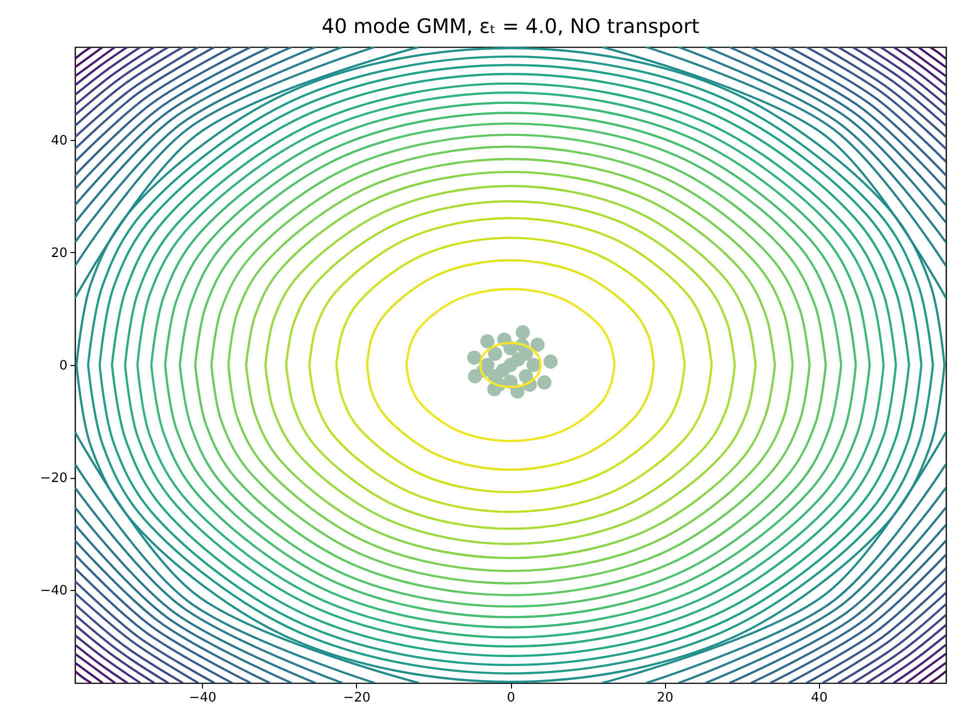 The height and width of the screenshot is (714, 954). I want to click on y-tick-label: −20, so click(54, 478).